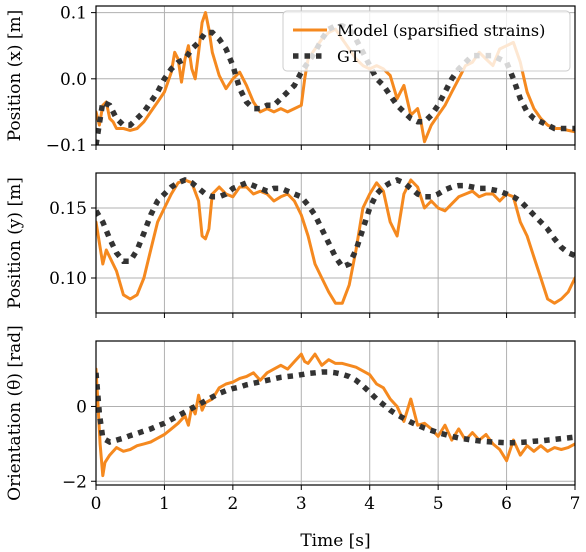 The width and height of the screenshot is (586, 552). What do you see at coordinates (301, 504) in the screenshot?
I see `x-tick-label: 3` at bounding box center [301, 504].